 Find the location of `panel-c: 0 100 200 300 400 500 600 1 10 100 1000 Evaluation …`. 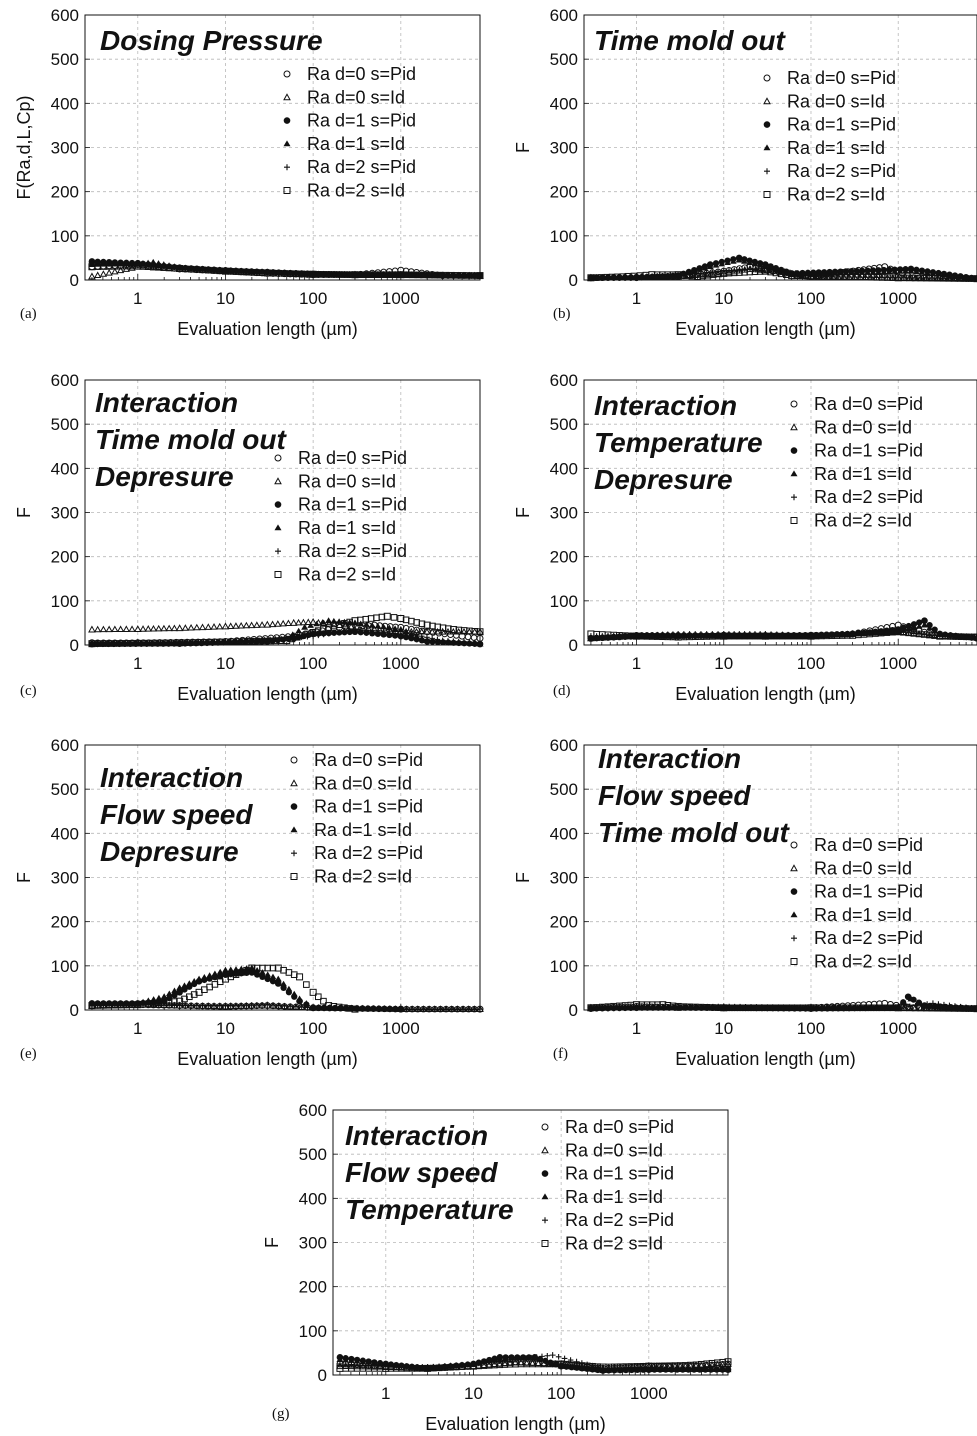

panel-c: 0 100 200 300 400 500 600 1 10 100 1000 Evaluation … is located at coordinates (249, 537).